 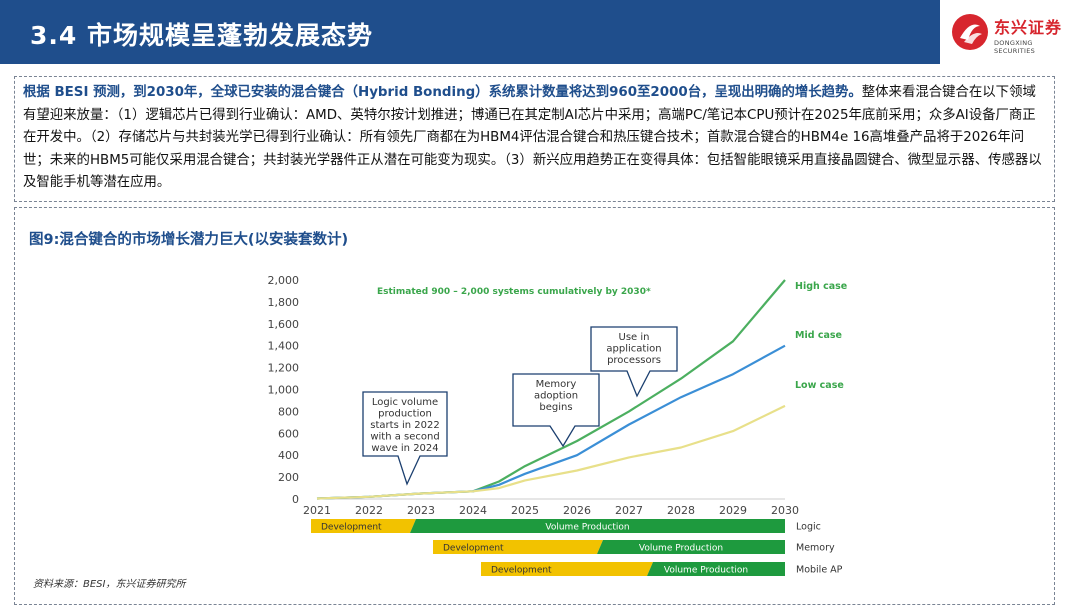 I want to click on page-title: 3.4 市场规模呈蓬勃发展态势, so click(x=201, y=35).